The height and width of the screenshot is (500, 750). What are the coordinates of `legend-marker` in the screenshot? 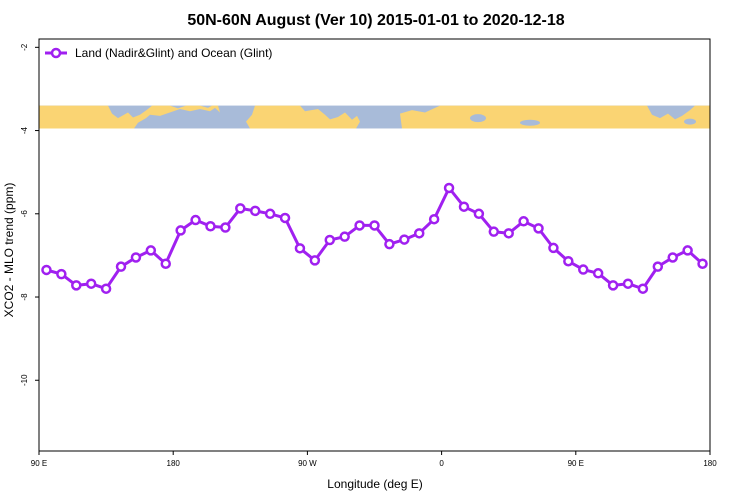 It's located at (56, 53).